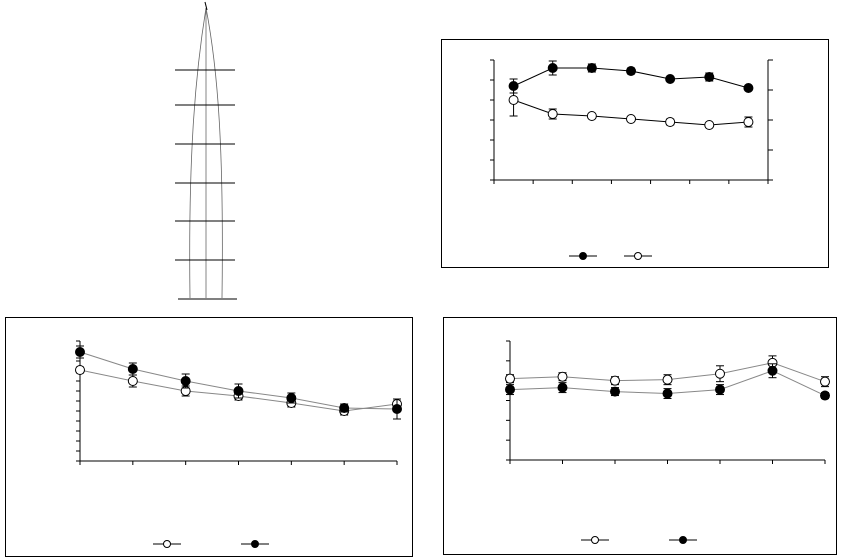 The width and height of the screenshot is (841, 559). What do you see at coordinates (238, 444) in the screenshot?
I see `chart-bottom-left` at bounding box center [238, 444].